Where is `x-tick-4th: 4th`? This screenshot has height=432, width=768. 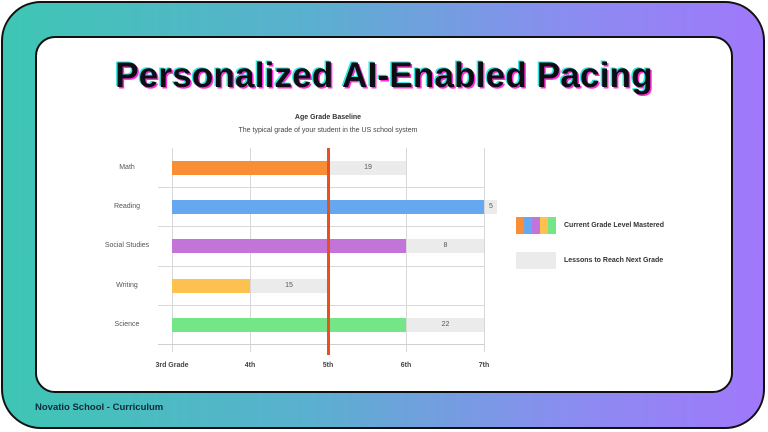 x-tick-4th: 4th is located at coordinates (250, 365).